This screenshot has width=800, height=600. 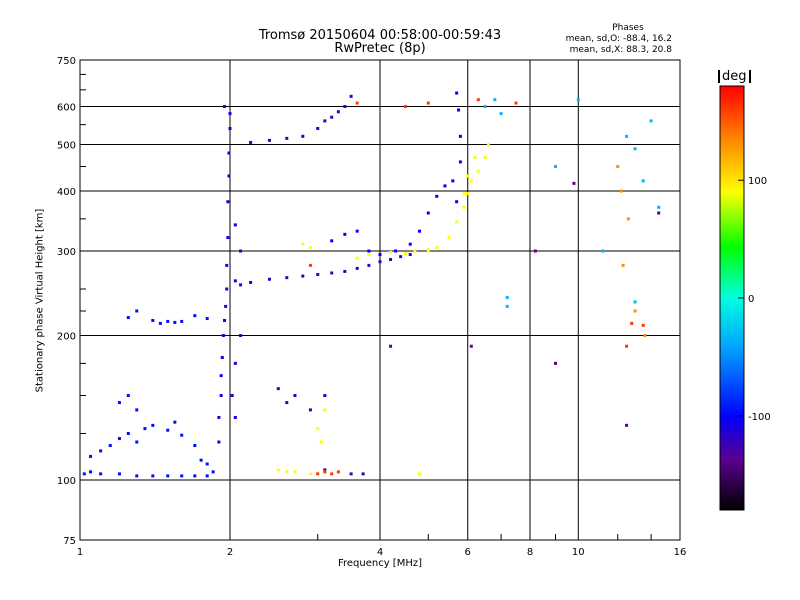 I want to click on colorbar-ticks: 100 0 -100, so click(x=754, y=299).